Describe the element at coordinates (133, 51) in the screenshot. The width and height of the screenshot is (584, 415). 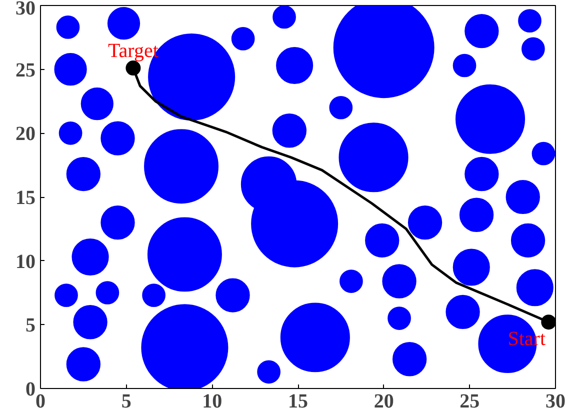
I see `annotation: Target` at that location.